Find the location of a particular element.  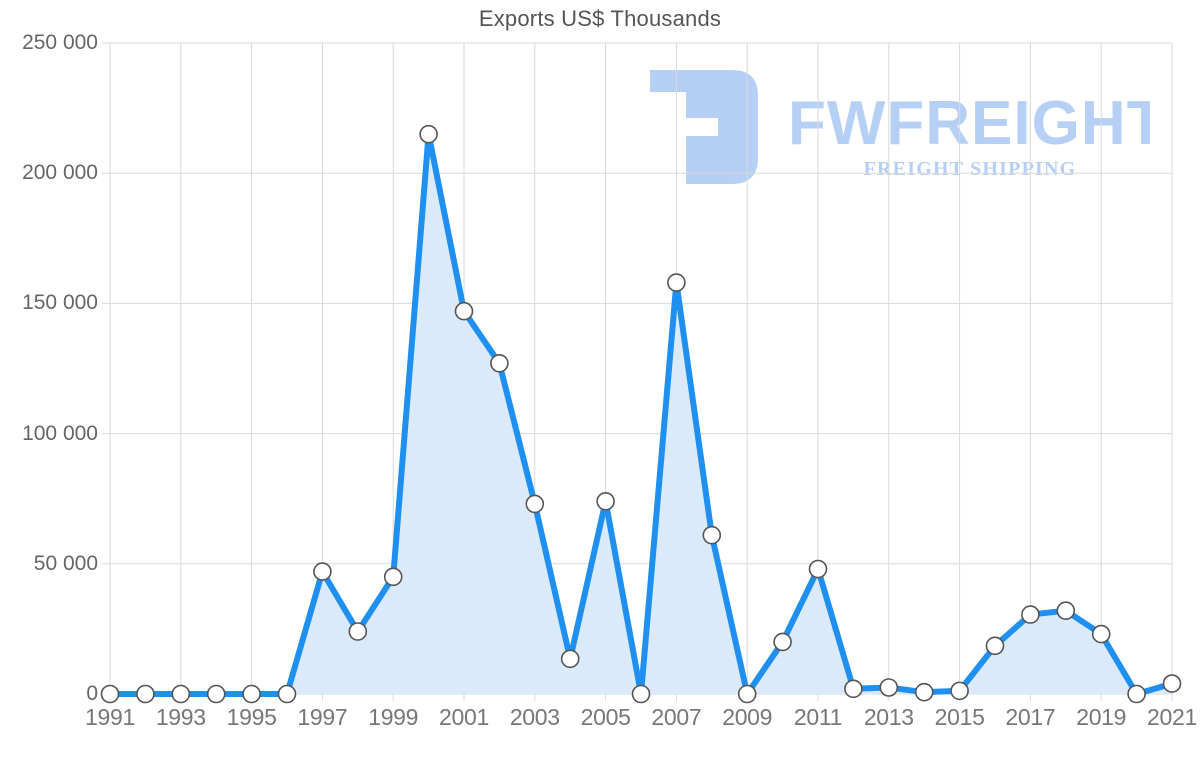

x-axis-tick-label: 1993 is located at coordinates (180, 717).